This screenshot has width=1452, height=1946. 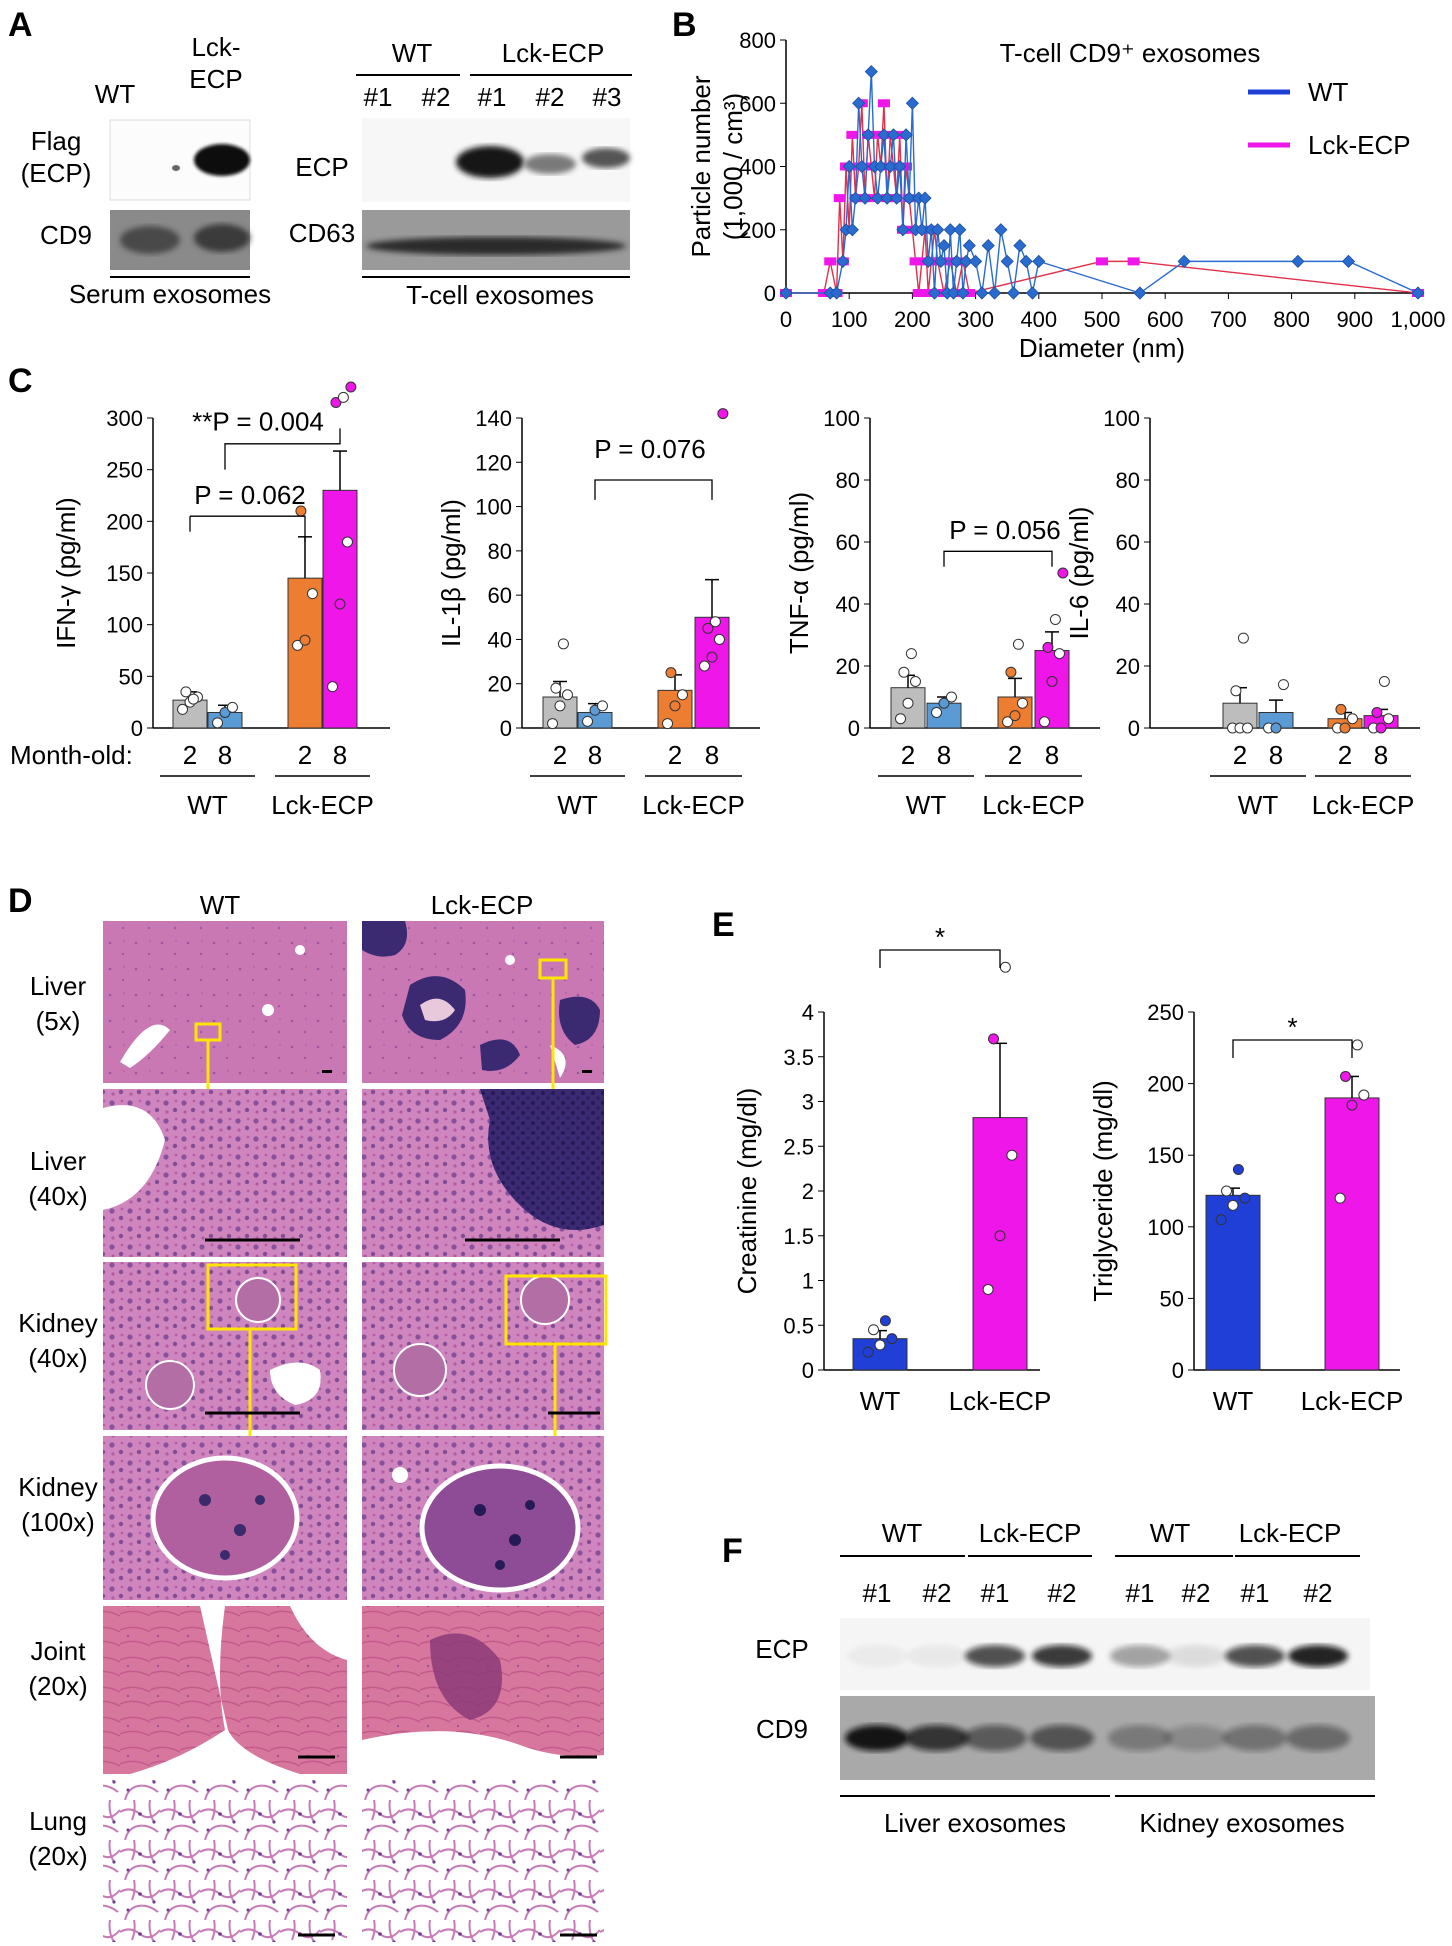 What do you see at coordinates (650, 449) in the screenshot?
I see `sig-label: P = 0.076` at bounding box center [650, 449].